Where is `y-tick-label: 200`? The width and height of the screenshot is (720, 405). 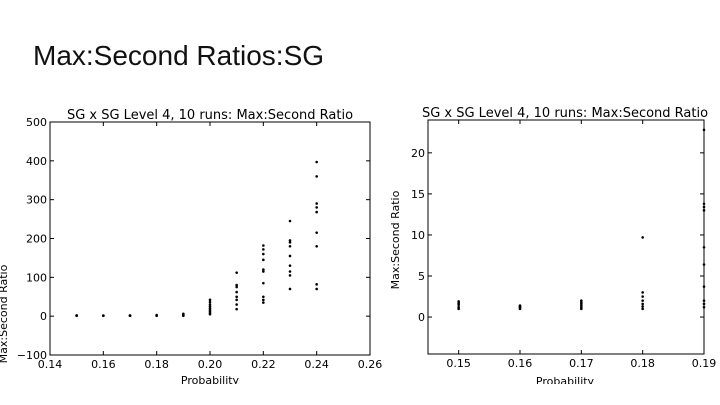 y-tick-label: 200 is located at coordinates (36, 239).